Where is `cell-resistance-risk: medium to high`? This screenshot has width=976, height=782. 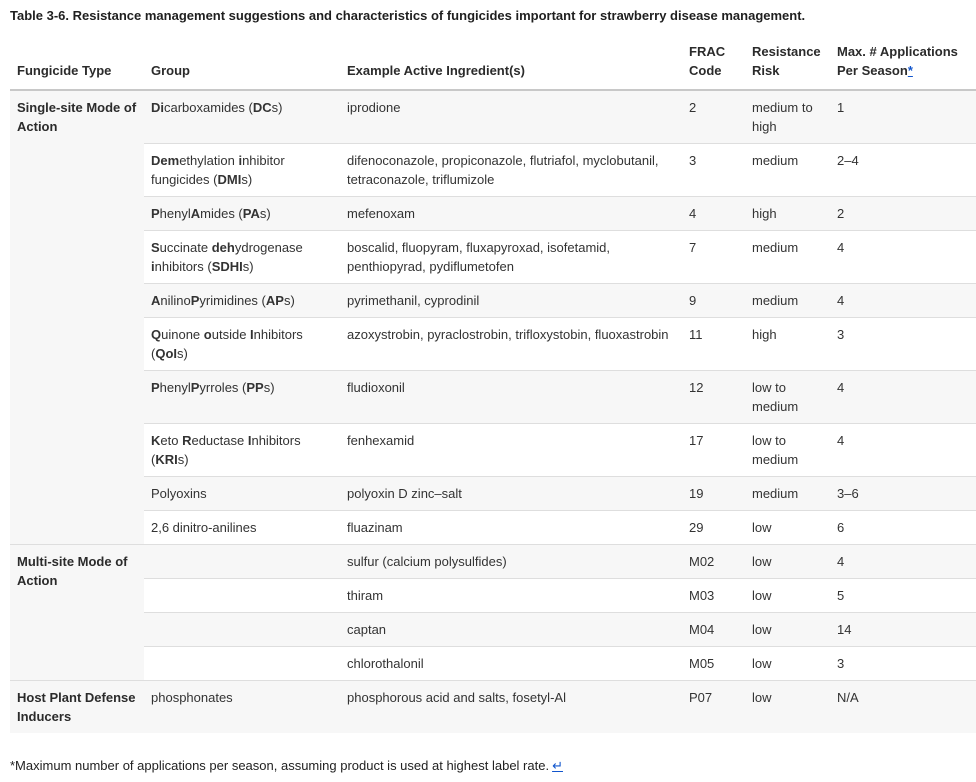
cell-resistance-risk: medium to high is located at coordinates (787, 117).